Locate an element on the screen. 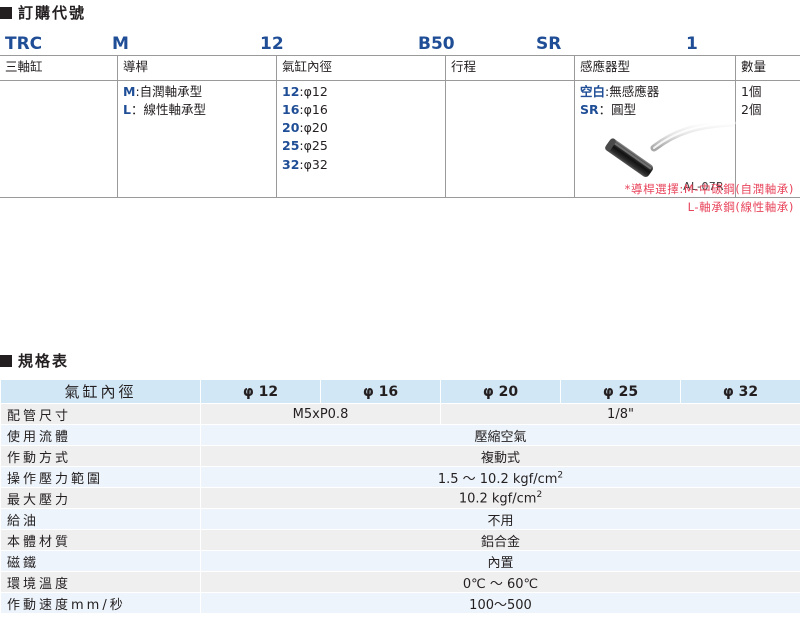  code-part-0: TRC is located at coordinates (24, 44).